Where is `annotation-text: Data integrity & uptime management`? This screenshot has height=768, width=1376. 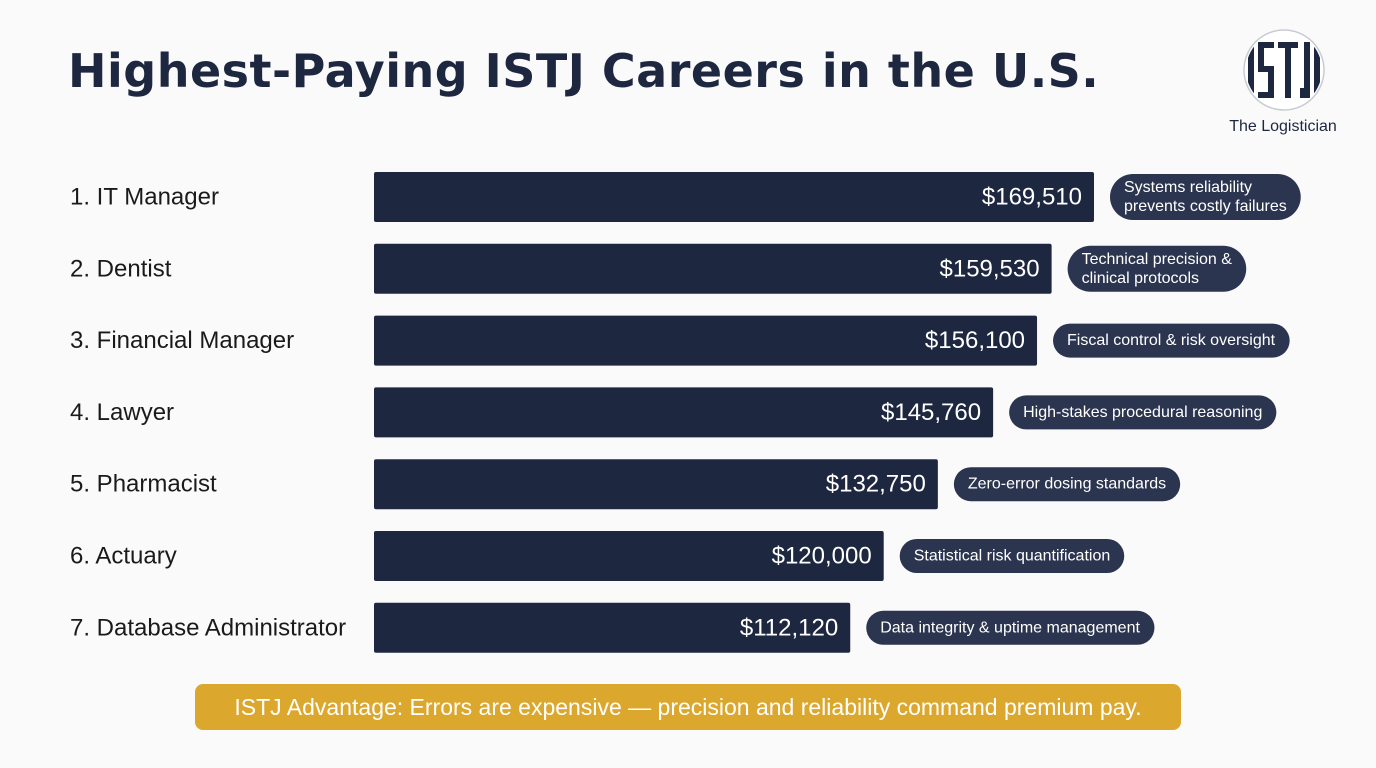 annotation-text: Data integrity & uptime management is located at coordinates (1010, 627).